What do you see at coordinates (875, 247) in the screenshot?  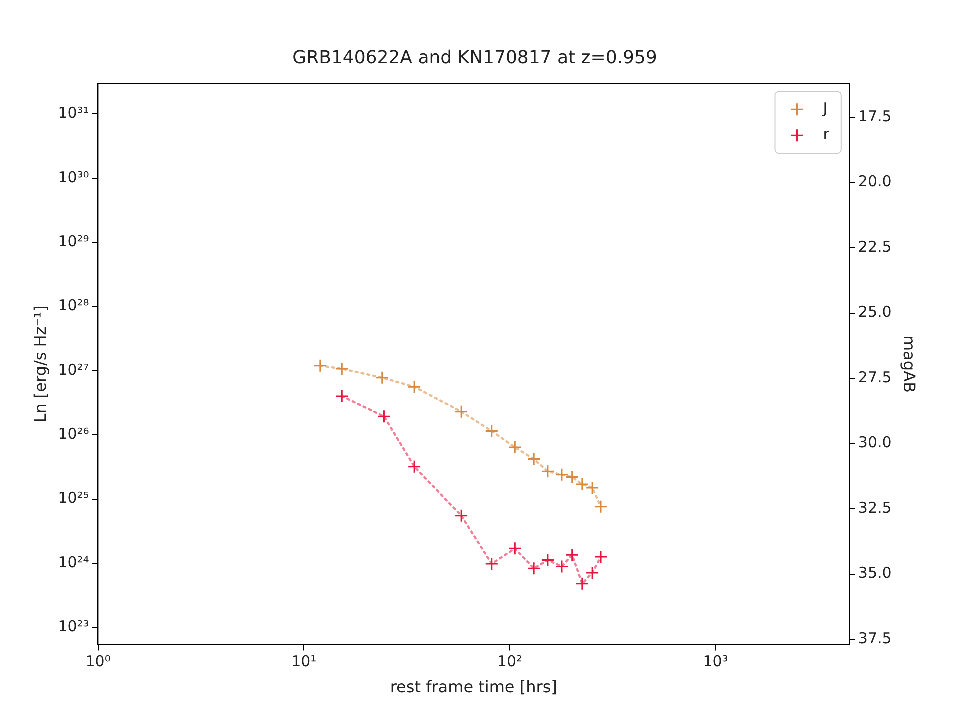 I see `y2-tick-label: 22.5` at bounding box center [875, 247].